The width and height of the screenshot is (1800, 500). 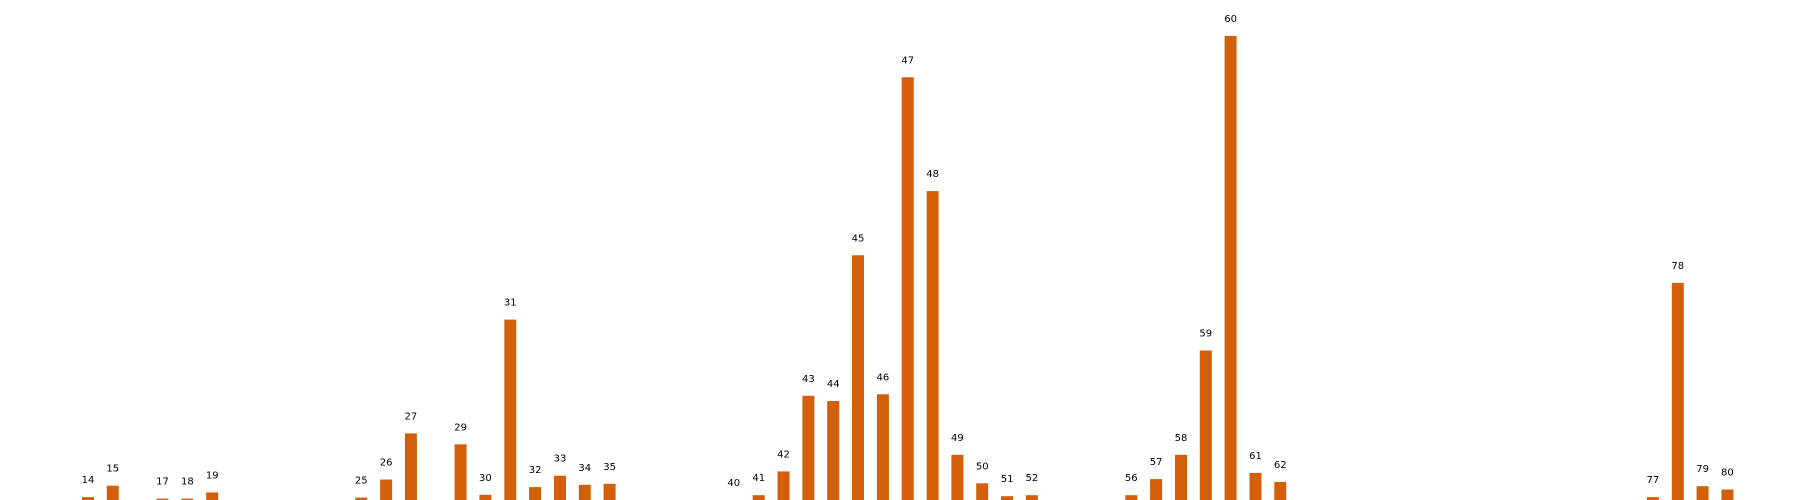 What do you see at coordinates (932, 174) in the screenshot?
I see `bar-label-48: 48` at bounding box center [932, 174].